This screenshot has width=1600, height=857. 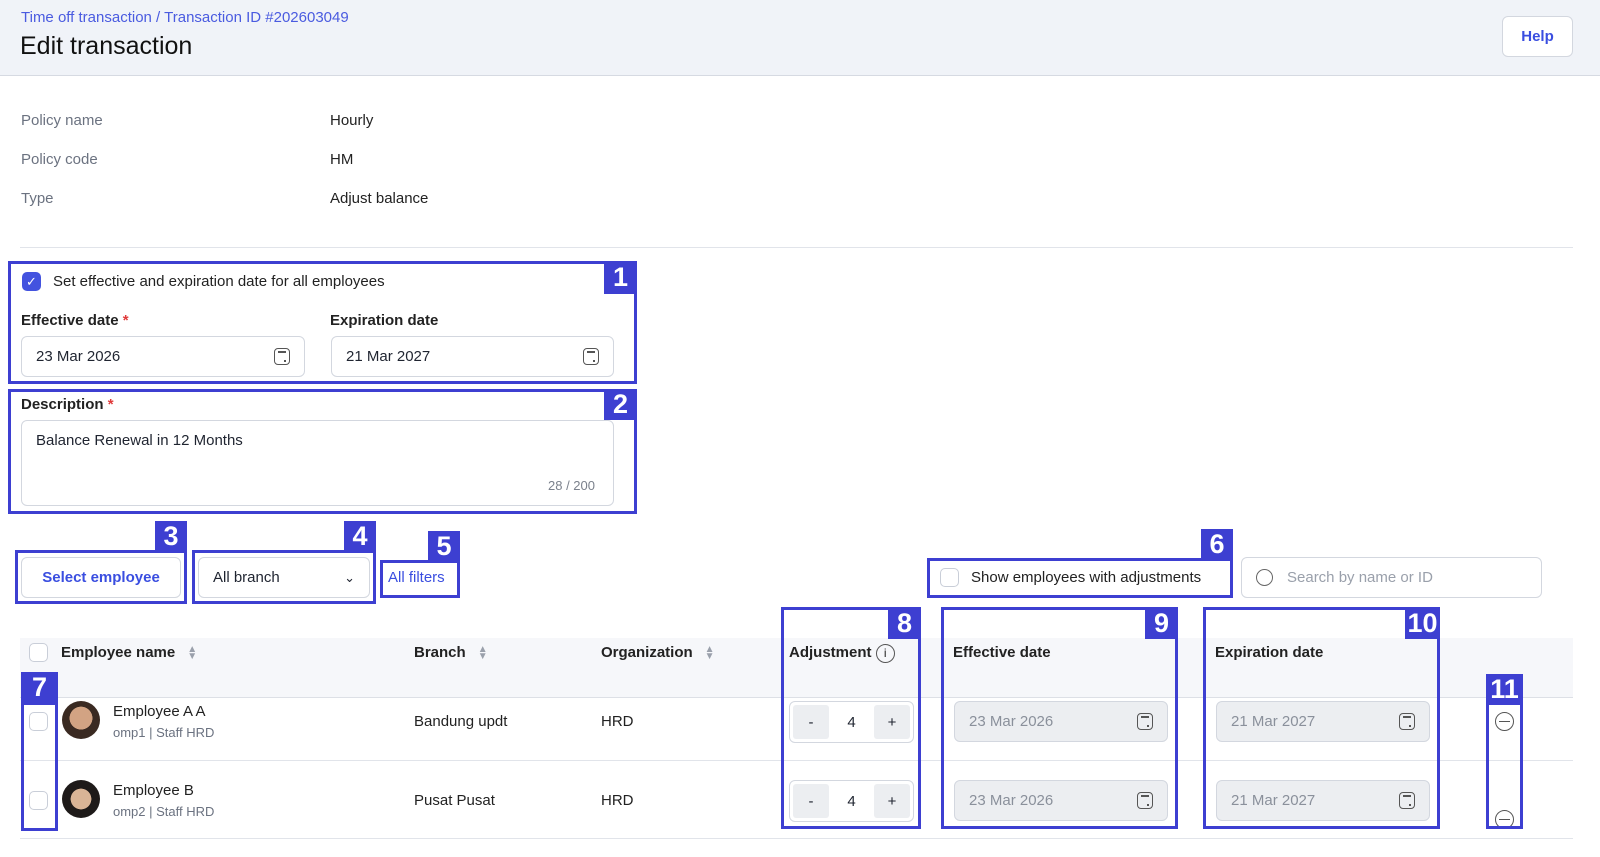 I want to click on select-employee-button: Select employee, so click(x=101, y=577).